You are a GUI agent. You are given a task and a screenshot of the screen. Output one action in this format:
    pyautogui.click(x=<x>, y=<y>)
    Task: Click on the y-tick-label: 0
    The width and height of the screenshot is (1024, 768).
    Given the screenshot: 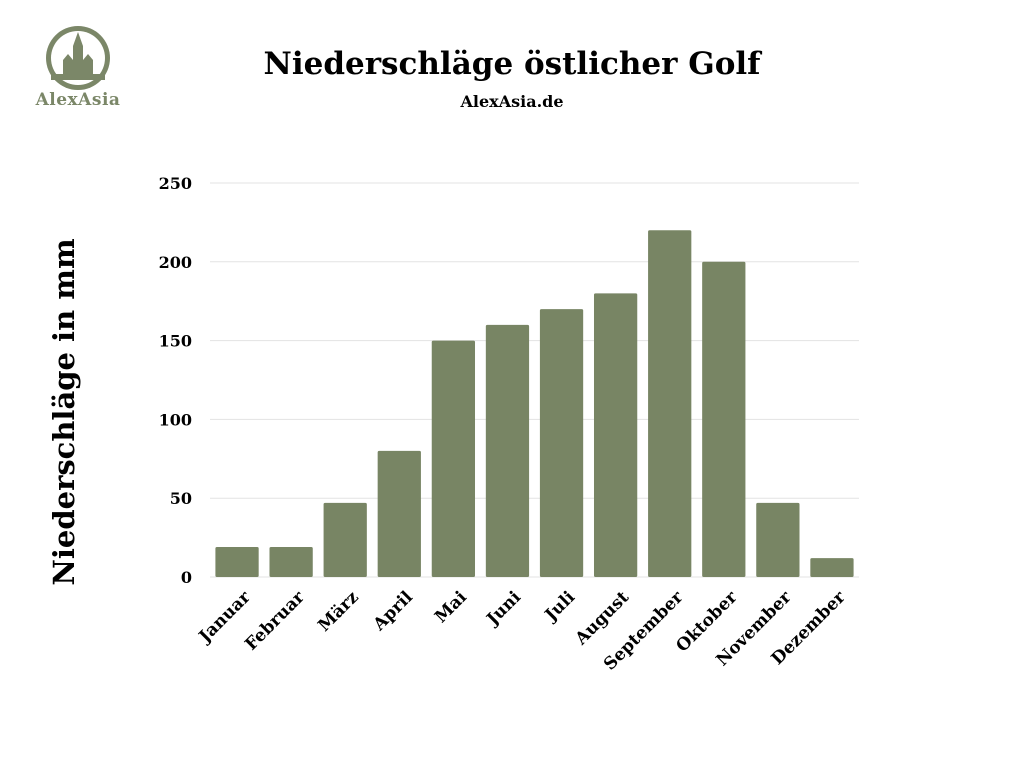 What is the action you would take?
    pyautogui.click(x=186, y=577)
    